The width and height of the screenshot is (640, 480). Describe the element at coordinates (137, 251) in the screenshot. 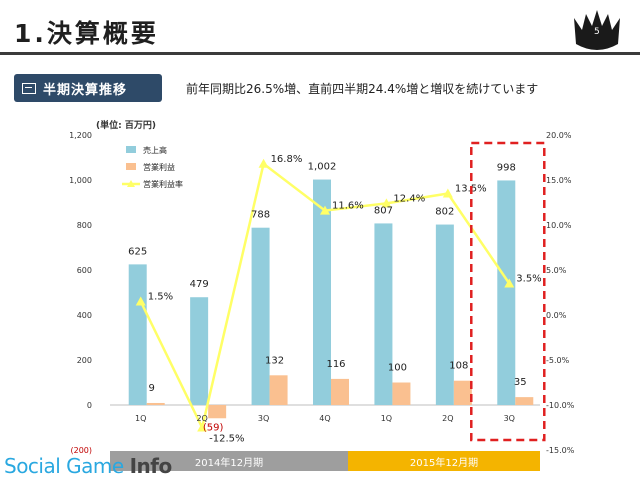

I see `sales-data-label: 625` at that location.